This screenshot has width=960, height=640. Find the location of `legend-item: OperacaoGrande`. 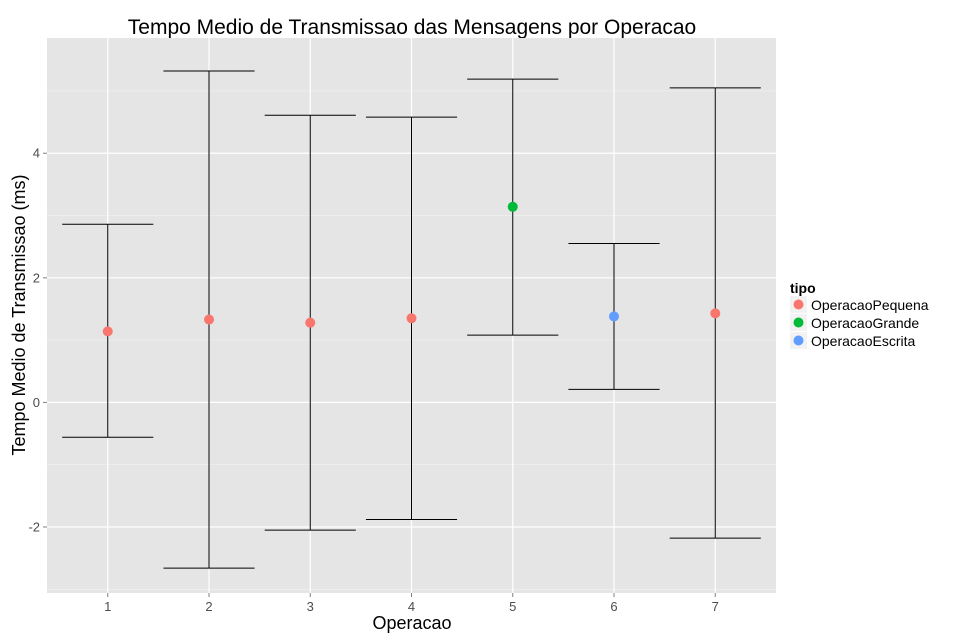

legend-item: OperacaoGrande is located at coordinates (854, 322).